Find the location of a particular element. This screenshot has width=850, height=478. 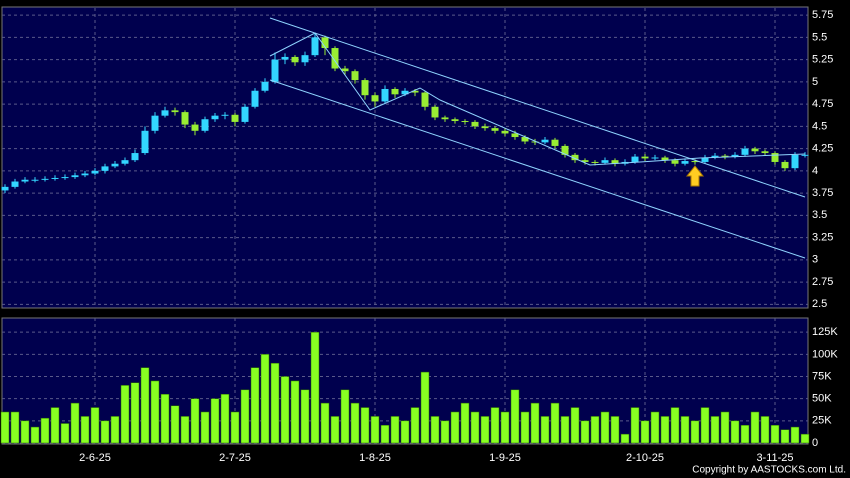

y-tick-label: 4.5 is located at coordinates (819, 126).